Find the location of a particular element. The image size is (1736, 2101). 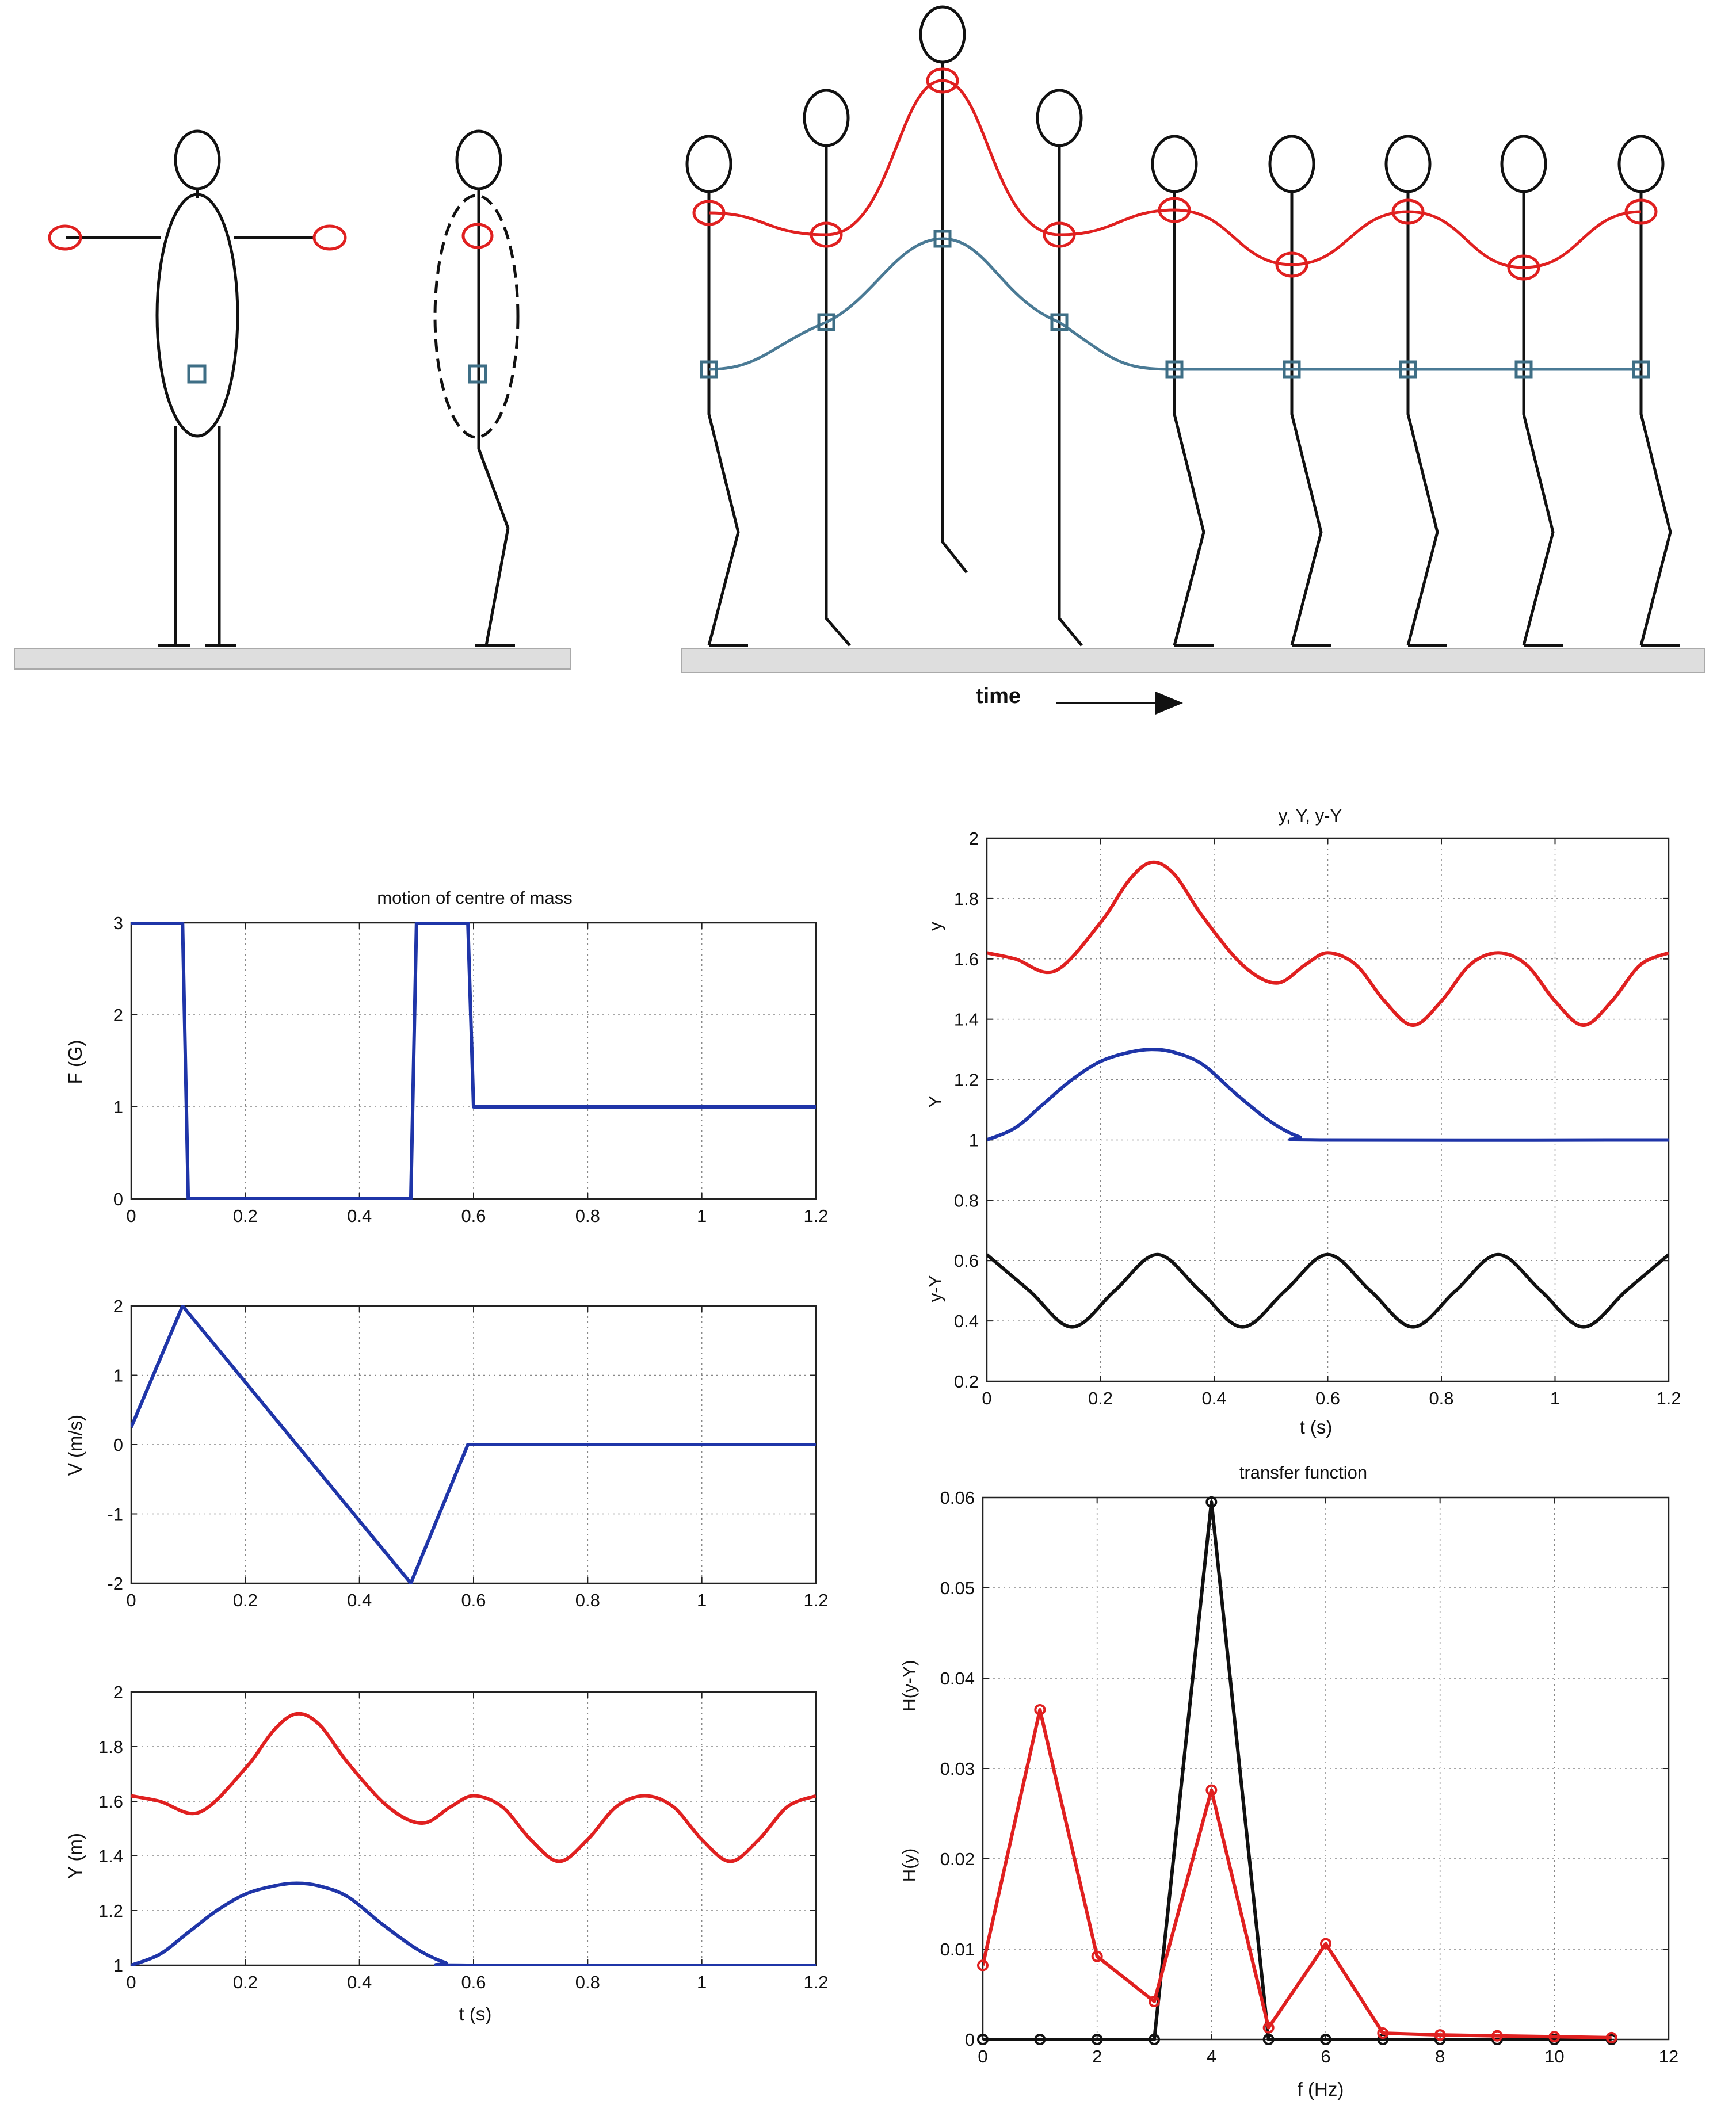

y-tick-label: 0.4 is located at coordinates (966, 1321).